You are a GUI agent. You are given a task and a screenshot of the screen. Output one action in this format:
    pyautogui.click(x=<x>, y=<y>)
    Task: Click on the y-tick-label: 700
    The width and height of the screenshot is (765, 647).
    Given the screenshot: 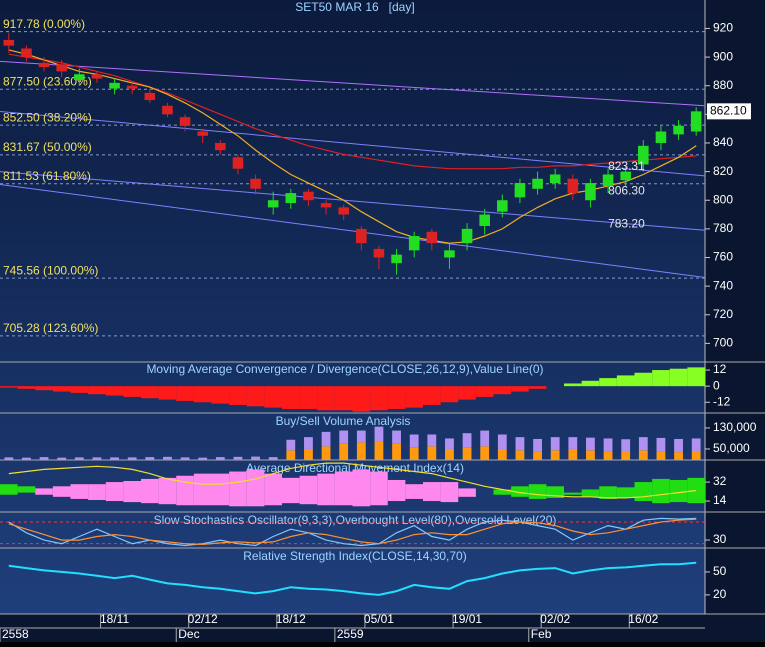 What is the action you would take?
    pyautogui.click(x=723, y=343)
    